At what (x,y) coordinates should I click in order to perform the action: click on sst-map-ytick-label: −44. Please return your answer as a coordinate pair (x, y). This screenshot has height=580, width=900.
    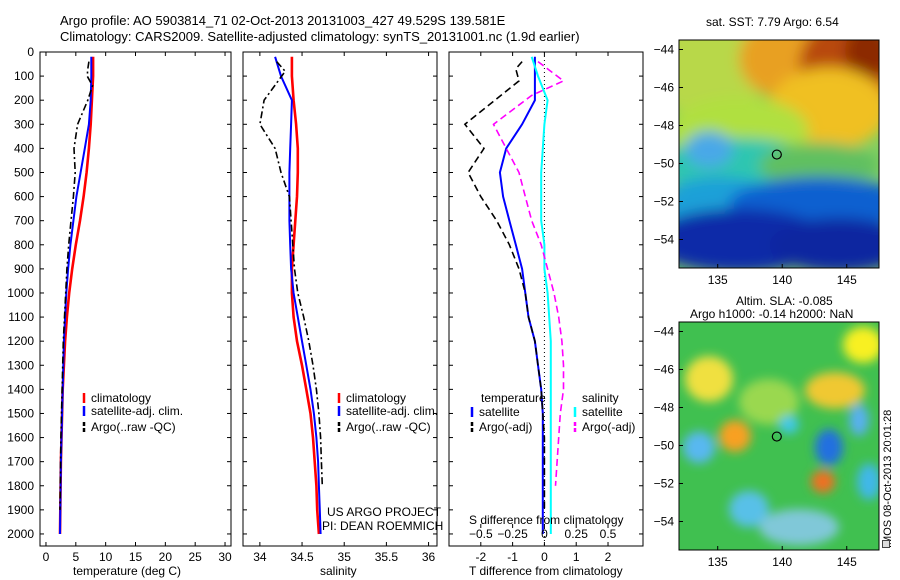
    Looking at the image, I should click on (664, 50).